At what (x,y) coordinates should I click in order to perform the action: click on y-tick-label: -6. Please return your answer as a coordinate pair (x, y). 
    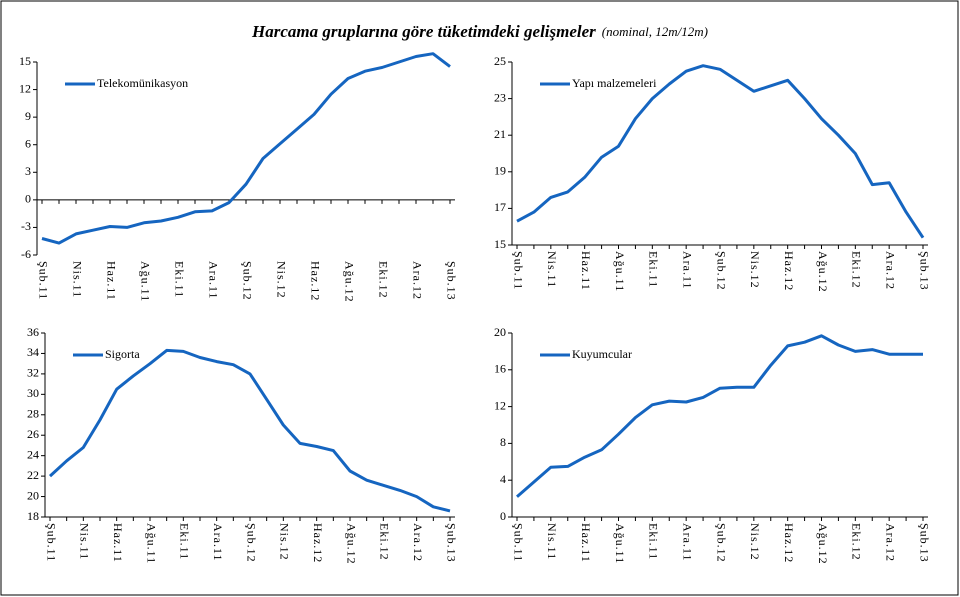
    Looking at the image, I should click on (26, 254).